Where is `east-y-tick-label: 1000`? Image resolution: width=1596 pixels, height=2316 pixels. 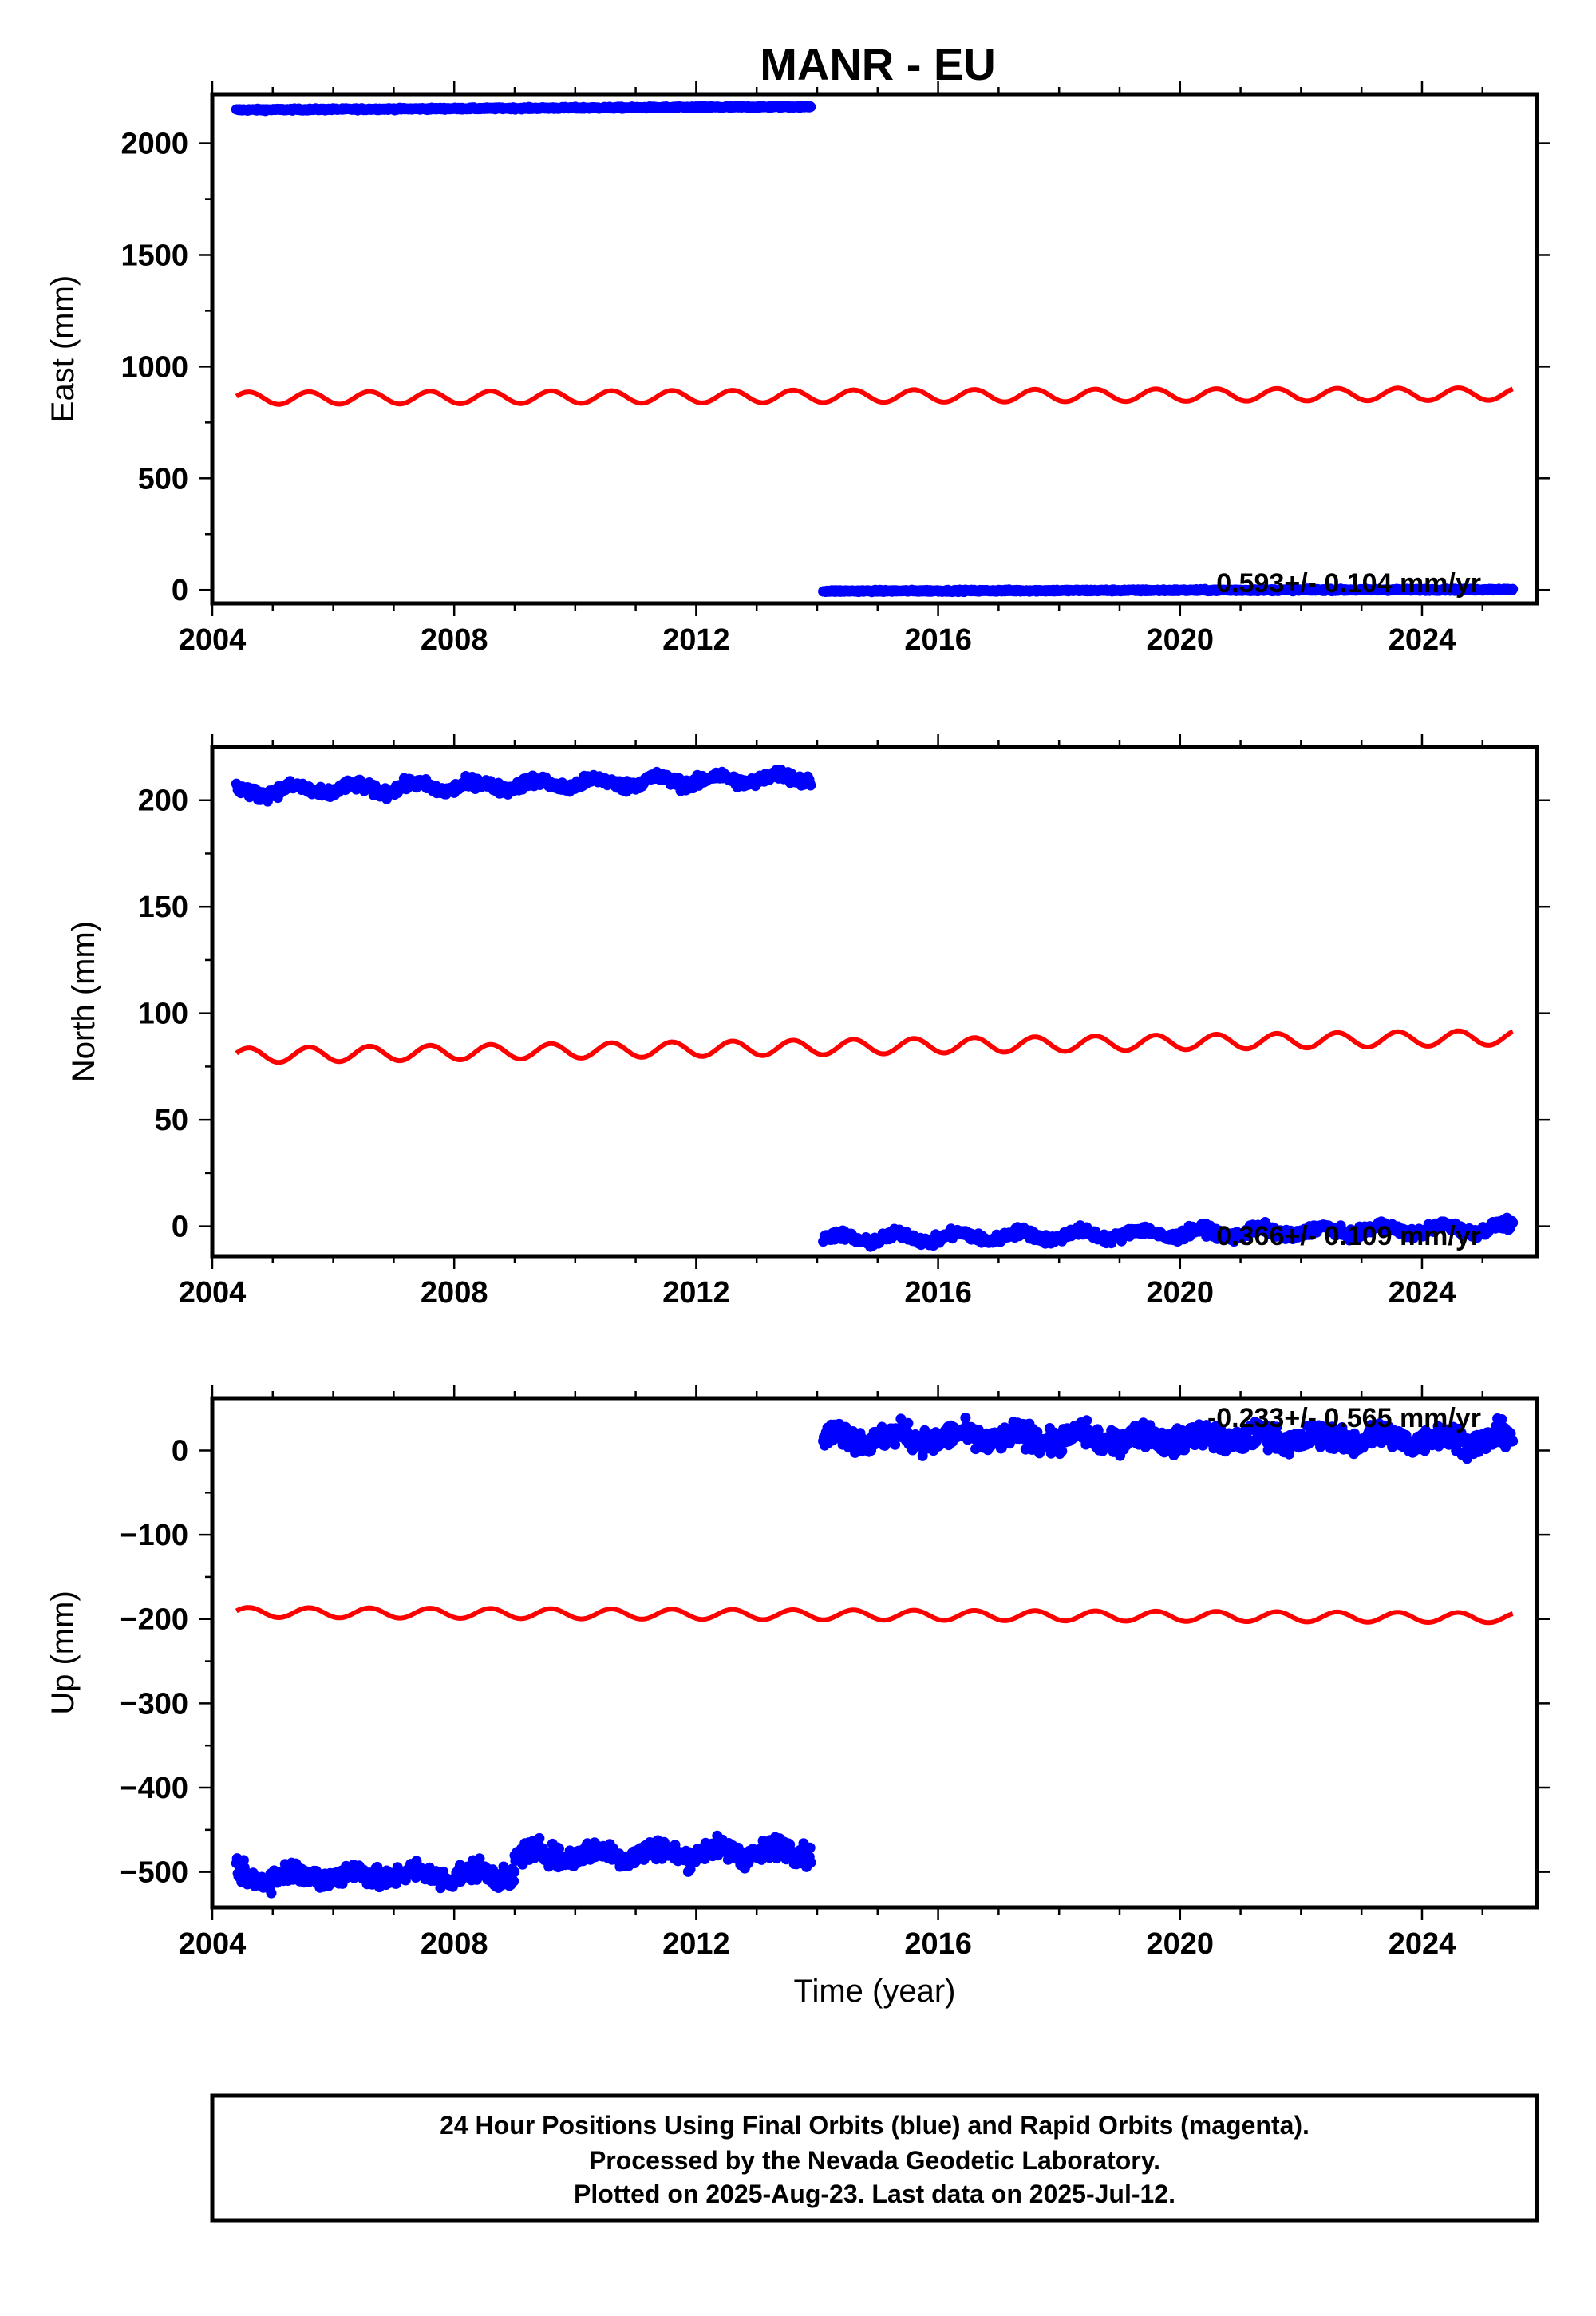
east-y-tick-label: 1000 is located at coordinates (154, 367).